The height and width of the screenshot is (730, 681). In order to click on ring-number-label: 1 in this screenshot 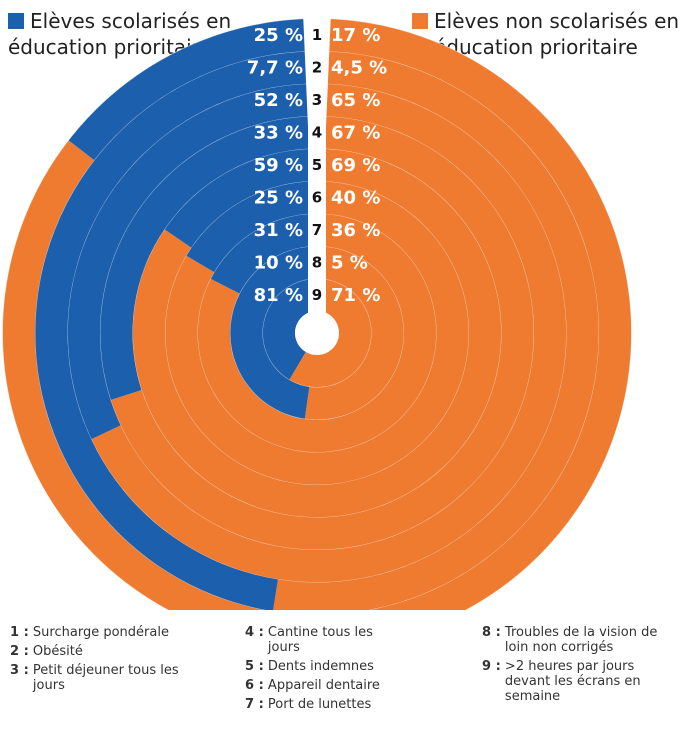, I will do `click(317, 35)`.